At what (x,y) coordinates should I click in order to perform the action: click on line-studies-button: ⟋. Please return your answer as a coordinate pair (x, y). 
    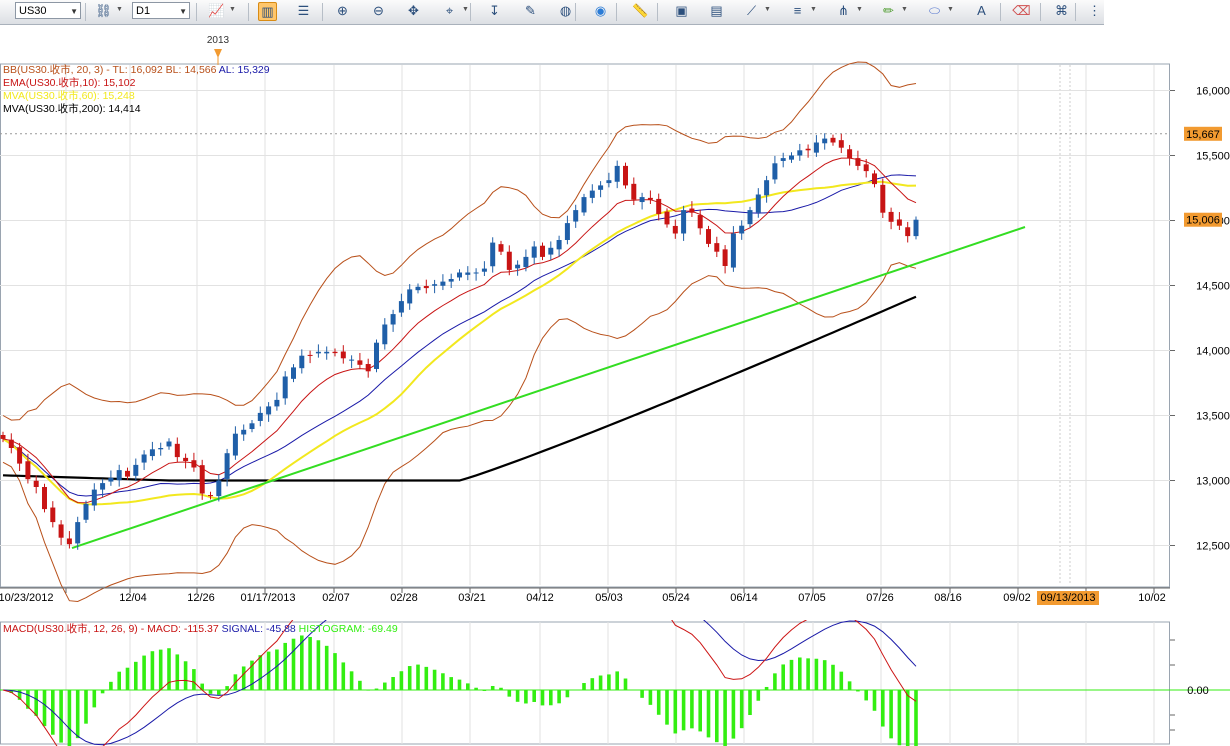
    Looking at the image, I should click on (751, 11).